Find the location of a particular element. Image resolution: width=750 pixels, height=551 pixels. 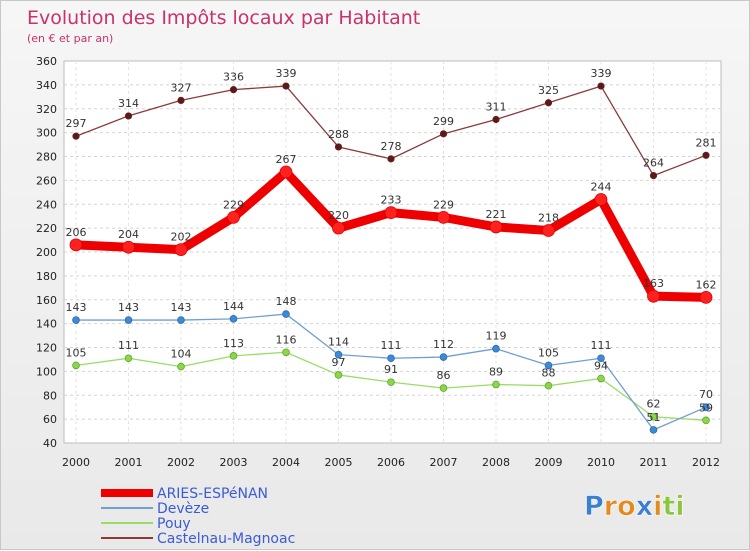

data-label-aries-esp-nan: 163 is located at coordinates (653, 283).